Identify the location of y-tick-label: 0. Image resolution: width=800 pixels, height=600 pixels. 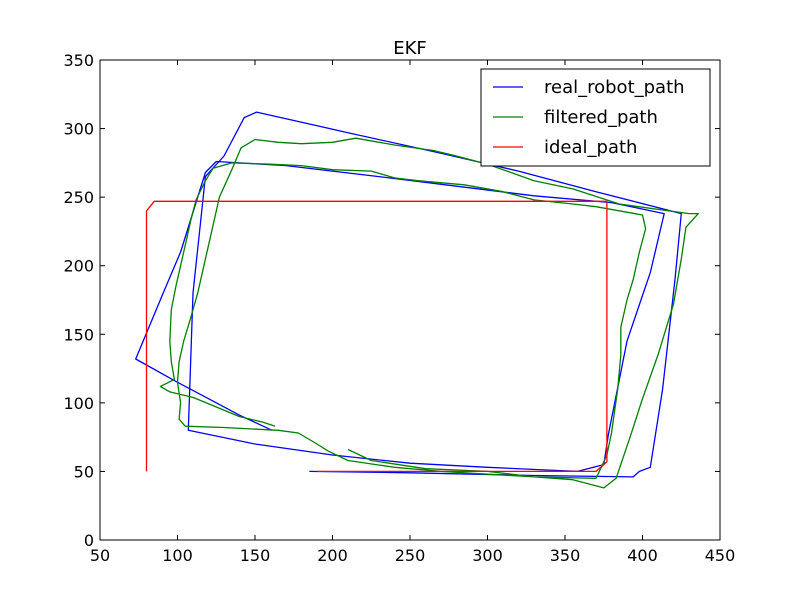
(89, 540).